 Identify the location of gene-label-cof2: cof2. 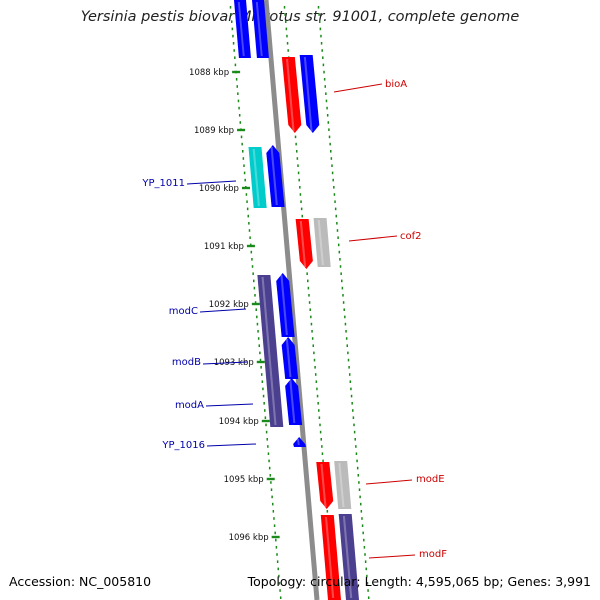
(411, 236).